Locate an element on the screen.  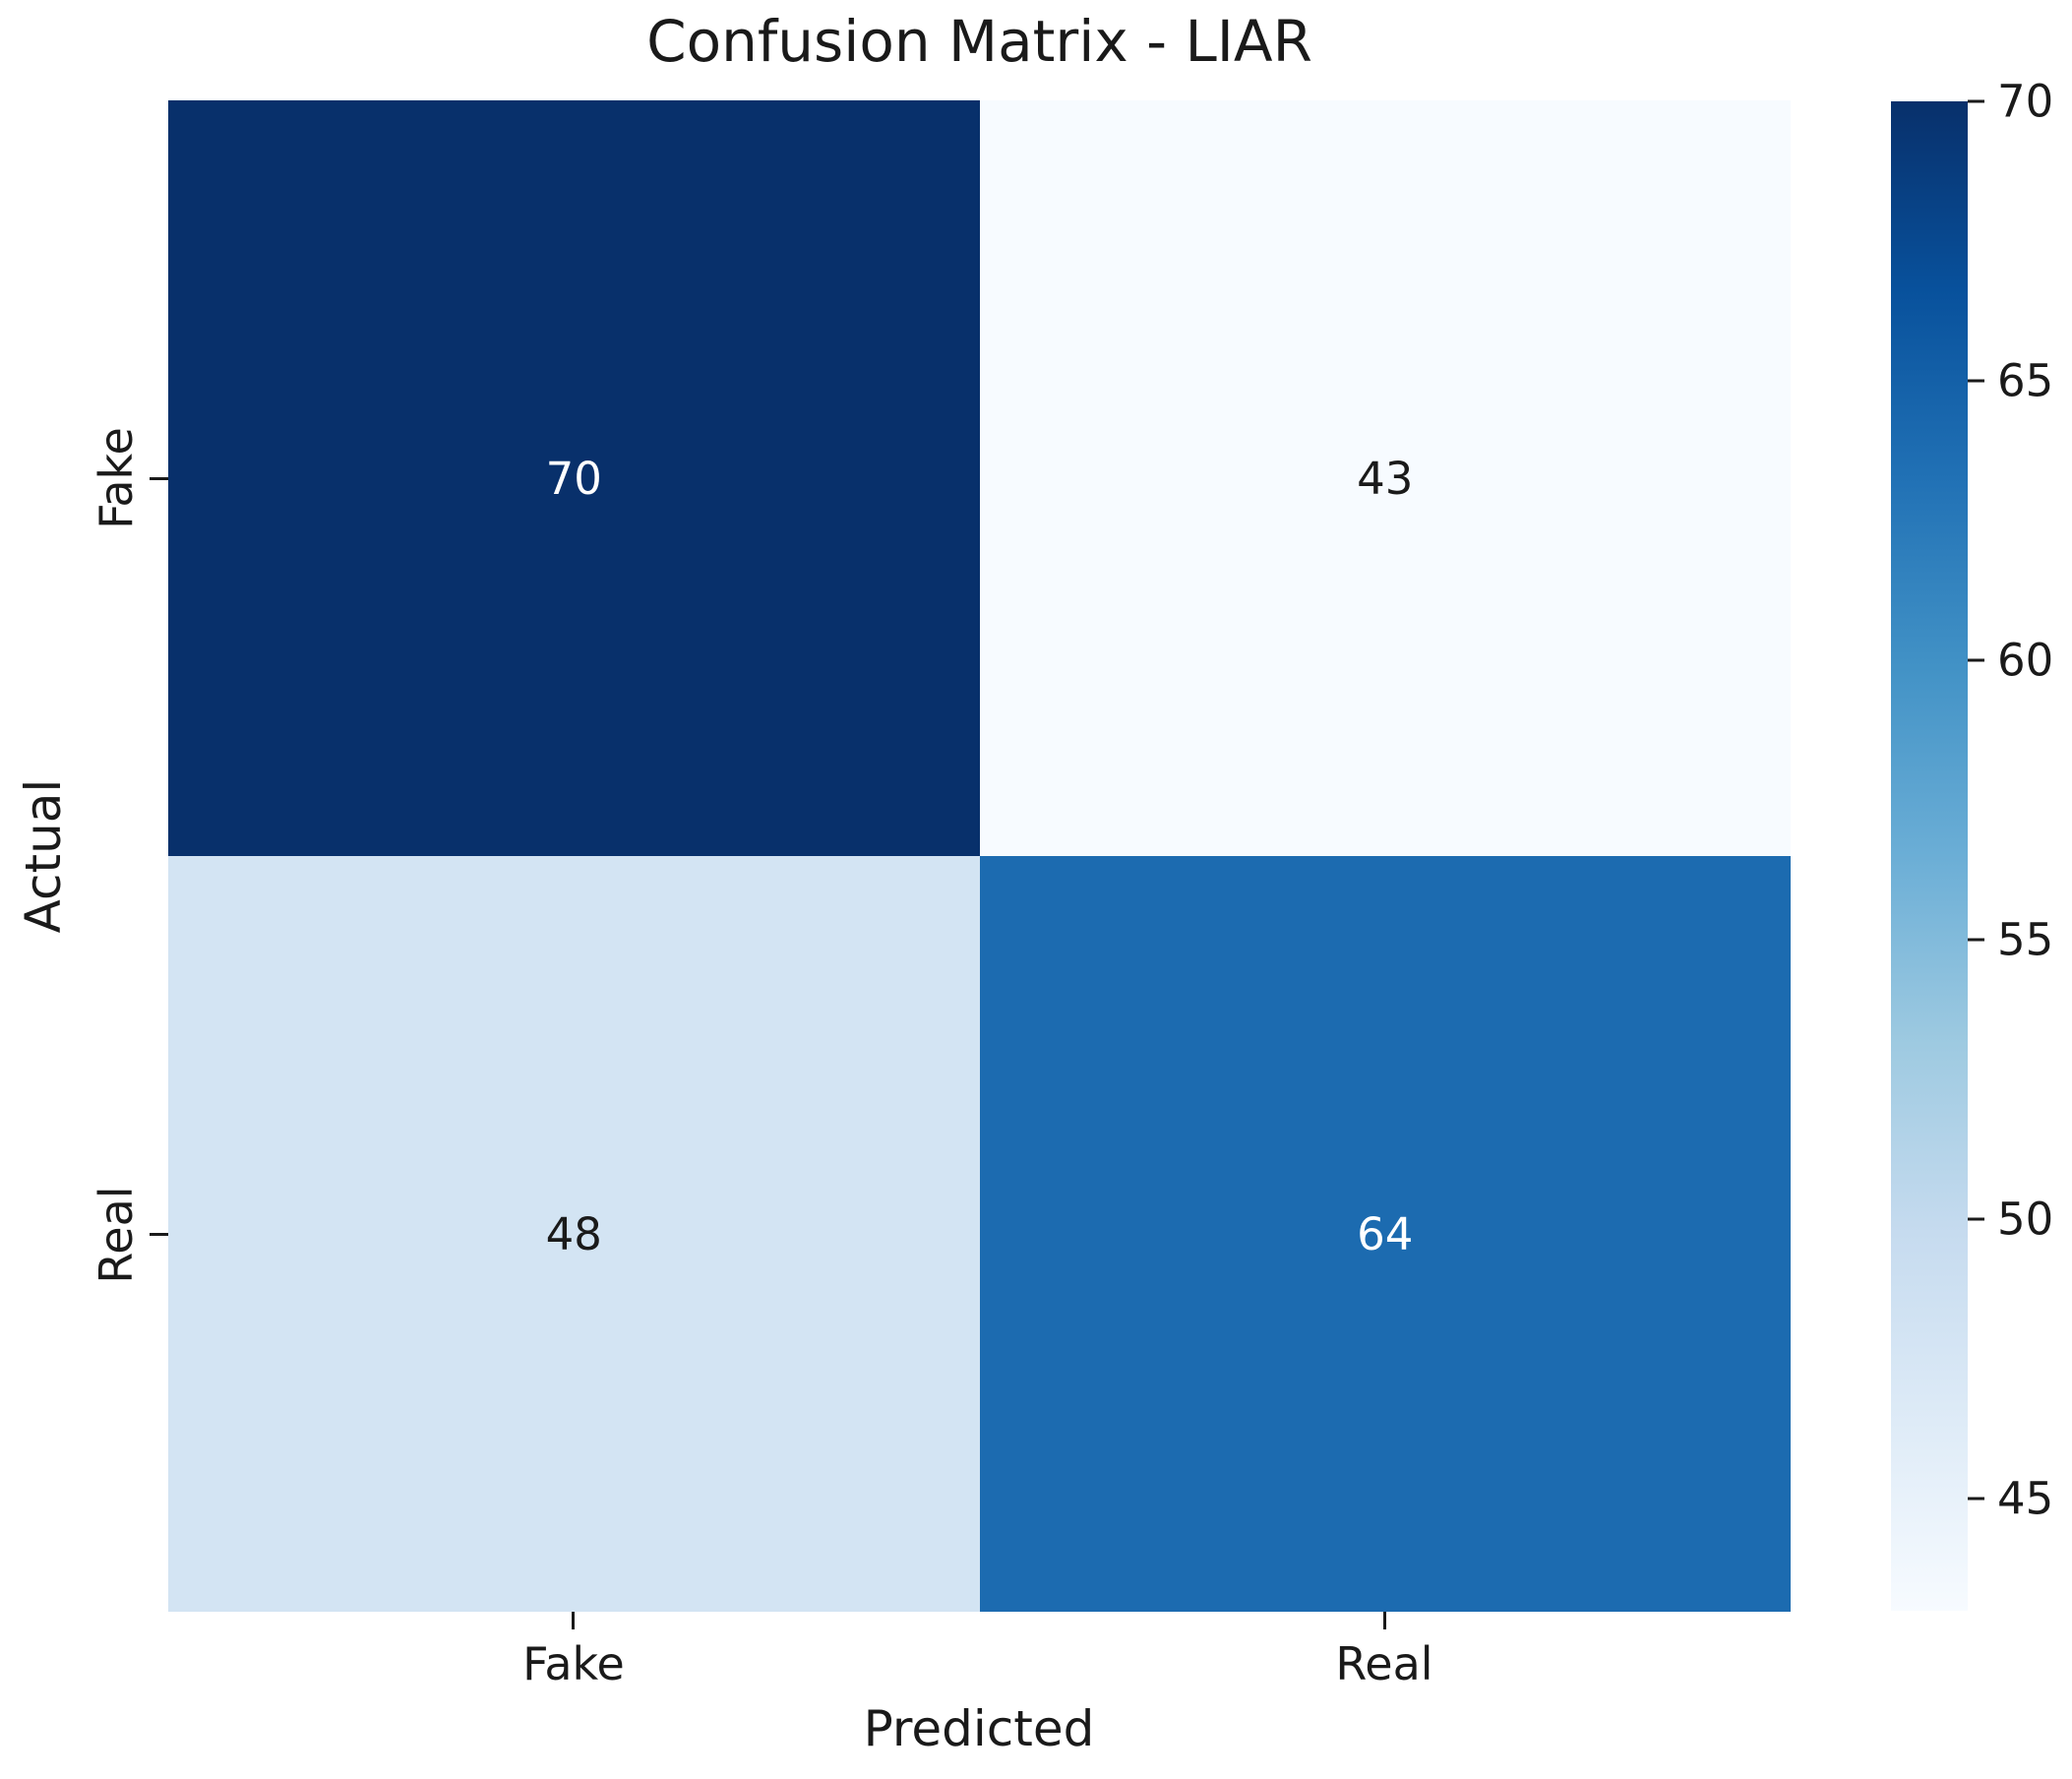
x-tick-mark-real is located at coordinates (1384, 1620).